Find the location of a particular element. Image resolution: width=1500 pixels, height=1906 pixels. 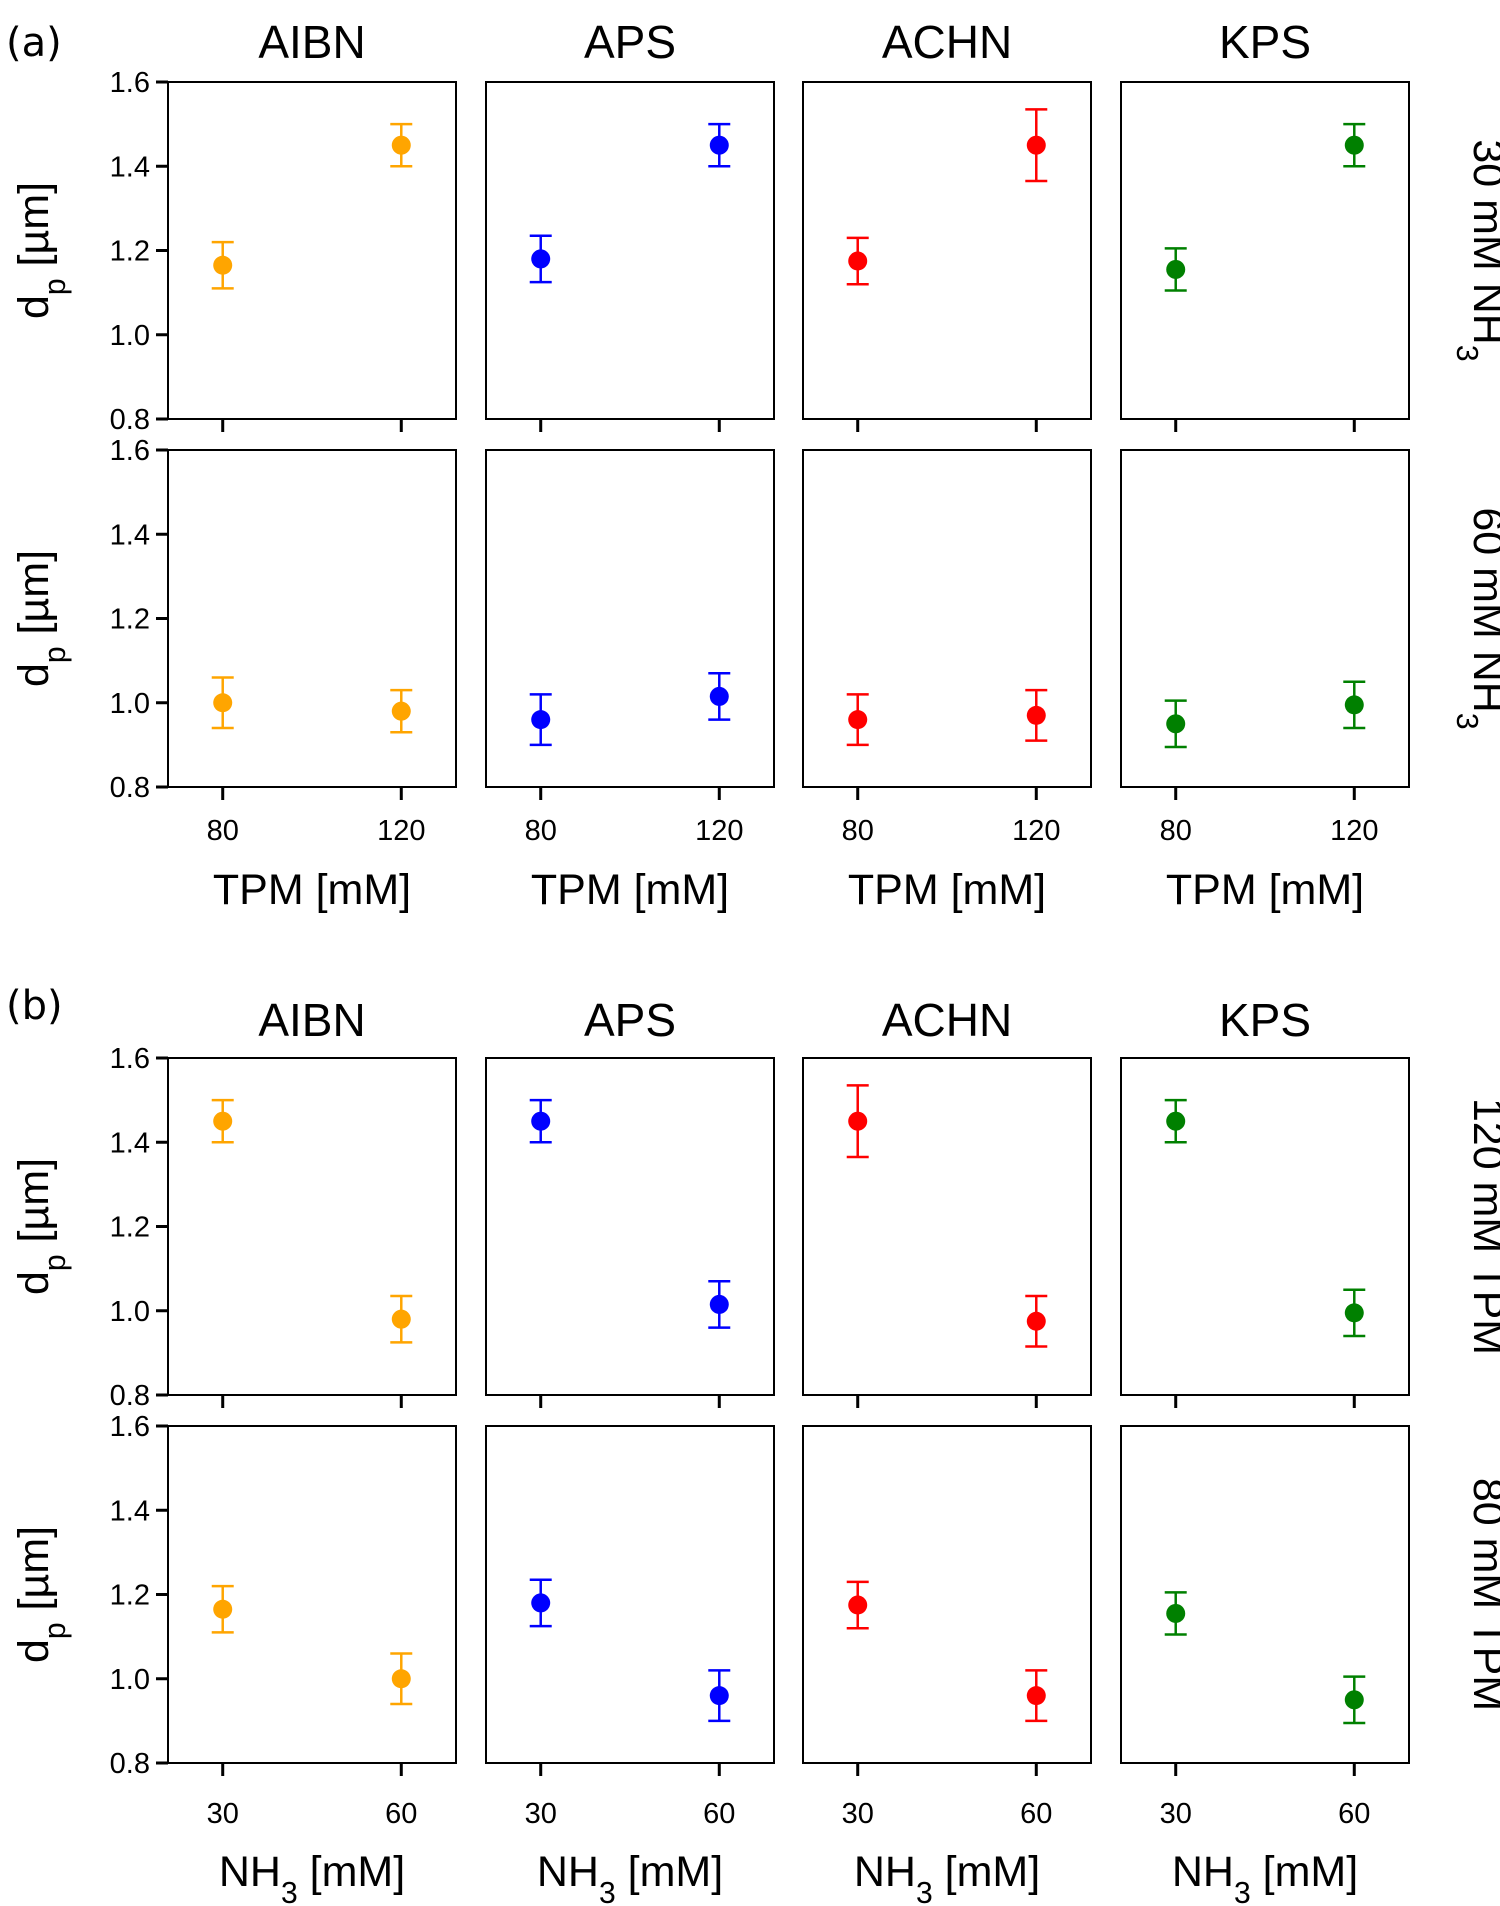

column-title-aibn: AIBN is located at coordinates (311, 1020).